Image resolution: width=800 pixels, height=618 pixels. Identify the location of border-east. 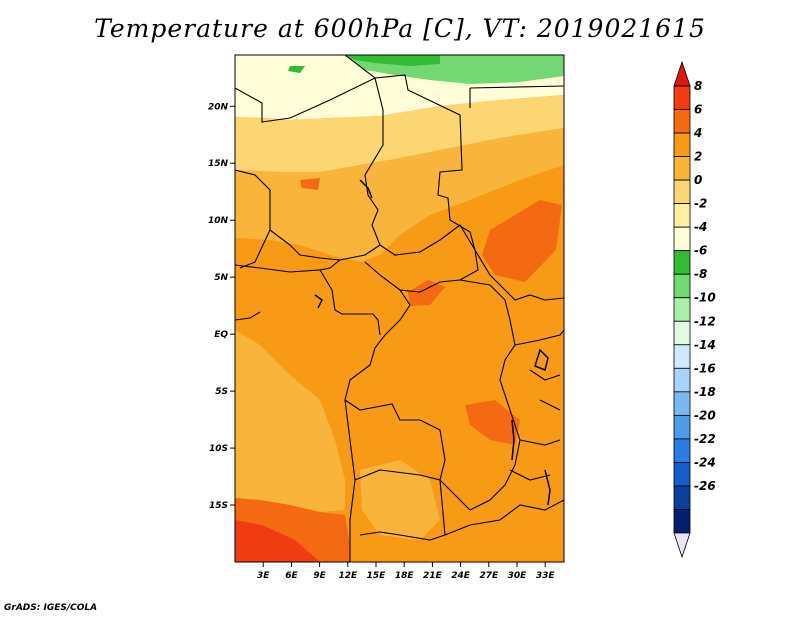
(536, 405).